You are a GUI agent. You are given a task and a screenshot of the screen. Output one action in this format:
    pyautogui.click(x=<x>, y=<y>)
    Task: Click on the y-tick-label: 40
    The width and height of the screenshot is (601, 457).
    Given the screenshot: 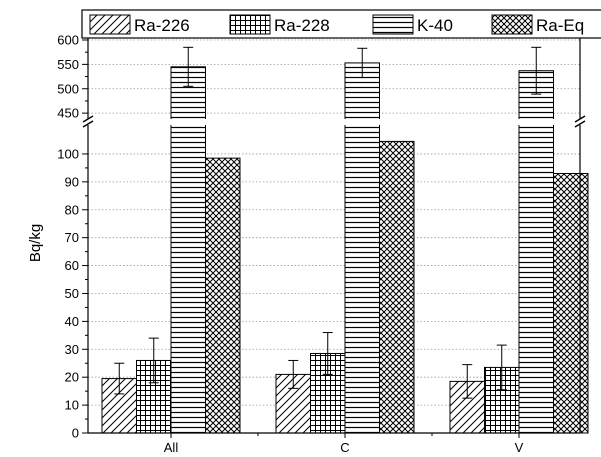 What is the action you would take?
    pyautogui.click(x=72, y=321)
    